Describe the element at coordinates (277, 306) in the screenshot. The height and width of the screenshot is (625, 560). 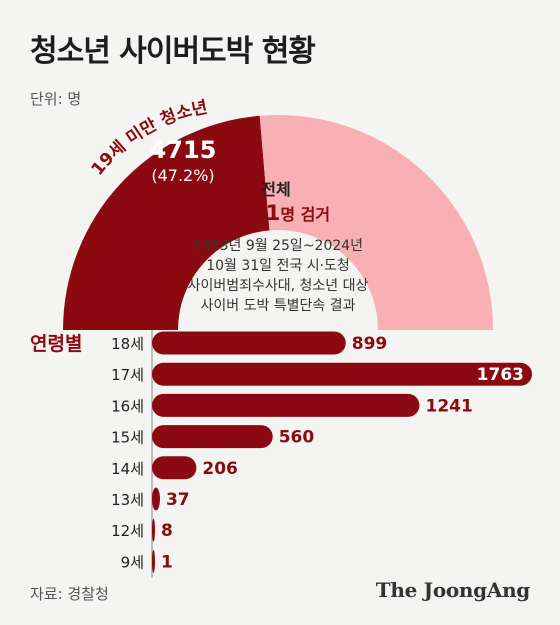
I see `gauge-note-line-4: 사이버 도박 특별단속 결과` at that location.